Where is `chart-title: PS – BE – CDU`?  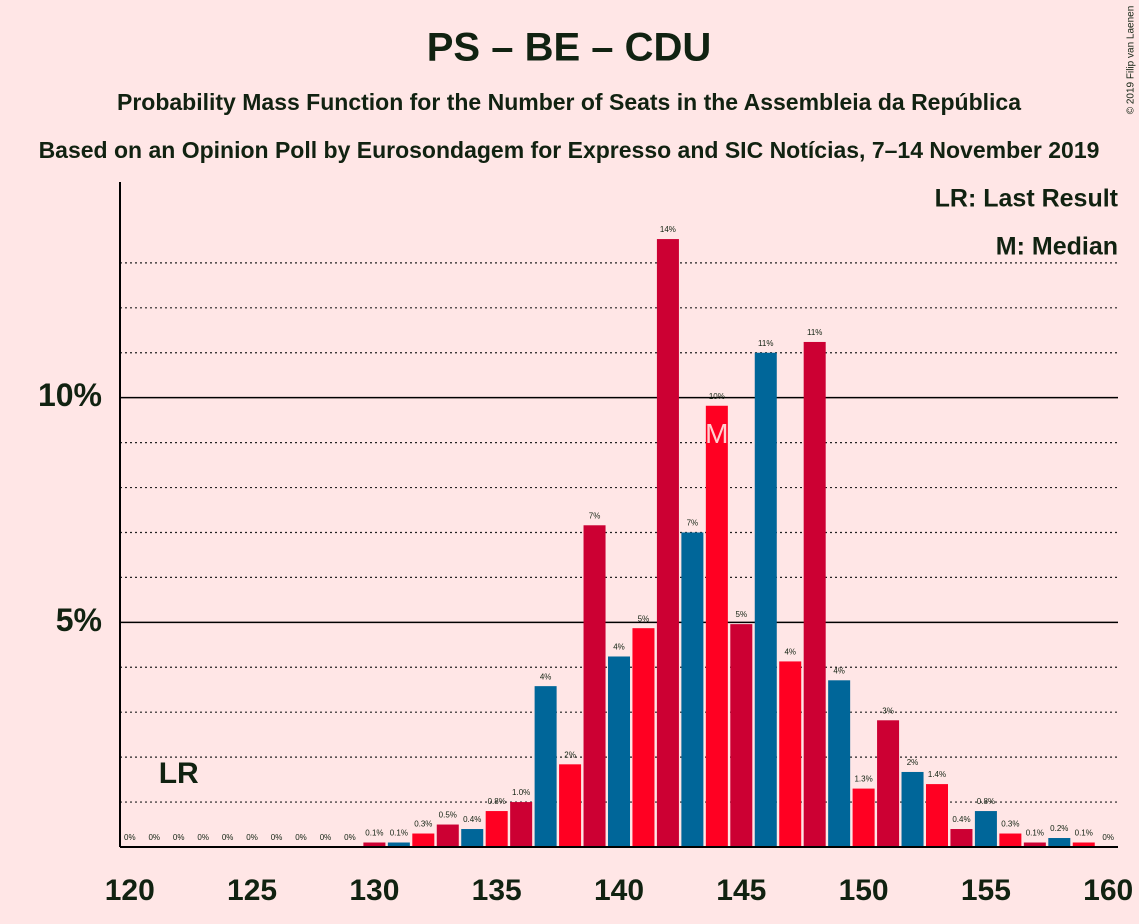 chart-title: PS – BE – CDU is located at coordinates (569, 48).